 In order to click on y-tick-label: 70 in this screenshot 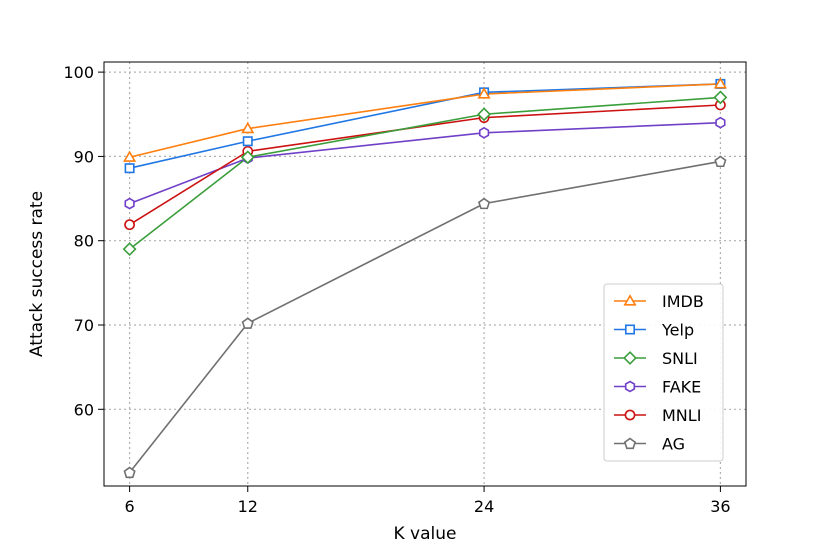, I will do `click(84, 325)`.